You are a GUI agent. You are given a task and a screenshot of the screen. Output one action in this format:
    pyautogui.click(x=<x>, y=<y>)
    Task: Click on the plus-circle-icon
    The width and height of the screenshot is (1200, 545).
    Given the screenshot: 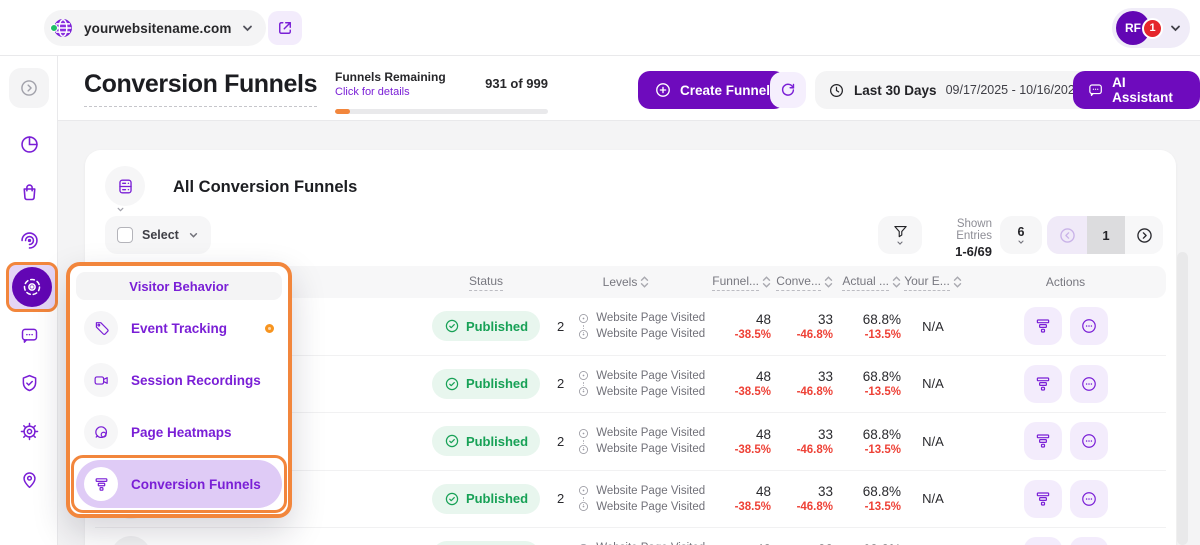 What is the action you would take?
    pyautogui.click(x=663, y=90)
    